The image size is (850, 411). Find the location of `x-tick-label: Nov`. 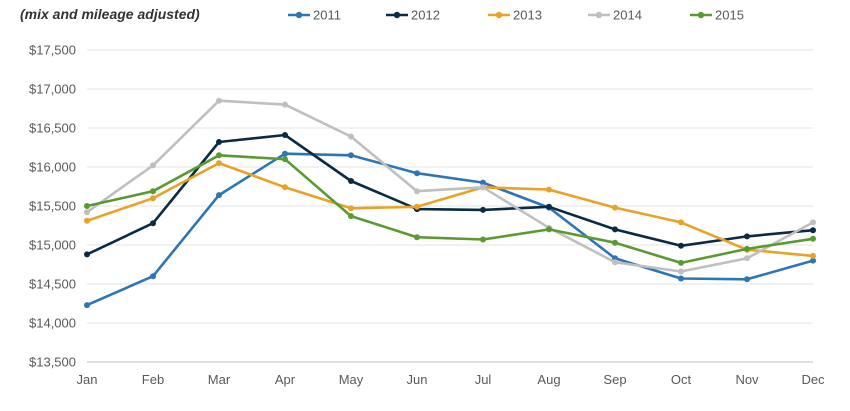

x-tick-label: Nov is located at coordinates (747, 379).